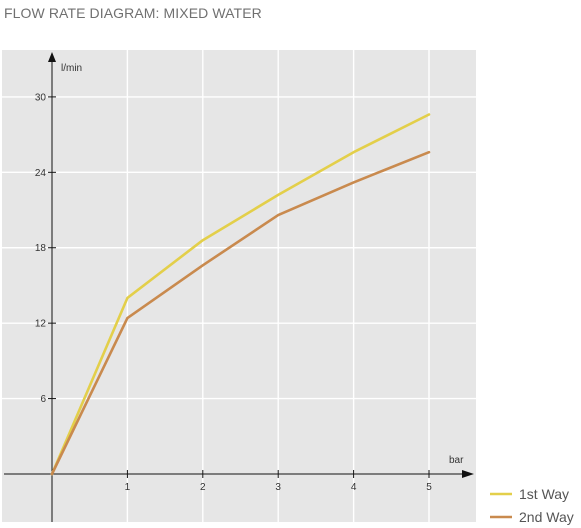  Describe the element at coordinates (128, 487) in the screenshot. I see `x-tick-label-1: 1` at that location.